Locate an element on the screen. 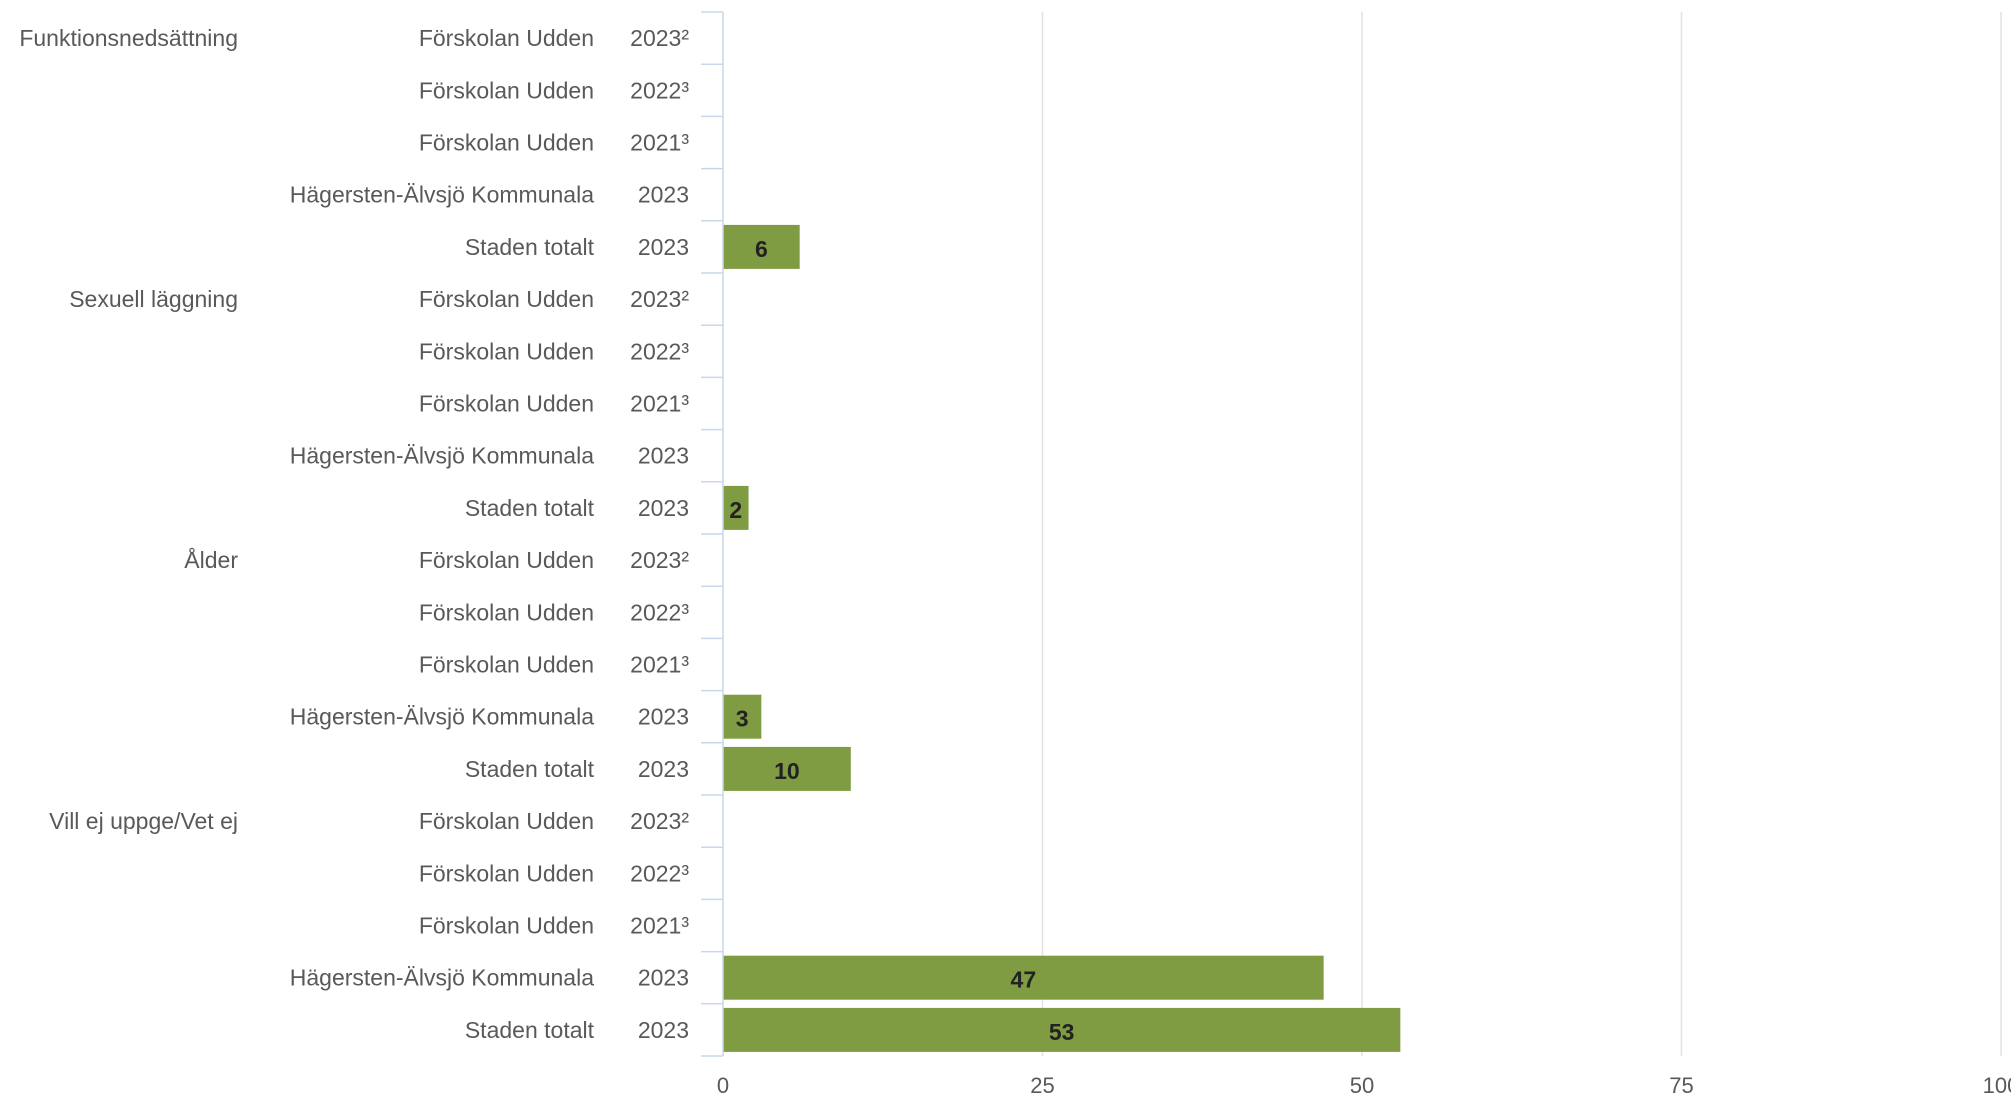 This screenshot has width=2011, height=1104. group-label: Ålder is located at coordinates (211, 559).